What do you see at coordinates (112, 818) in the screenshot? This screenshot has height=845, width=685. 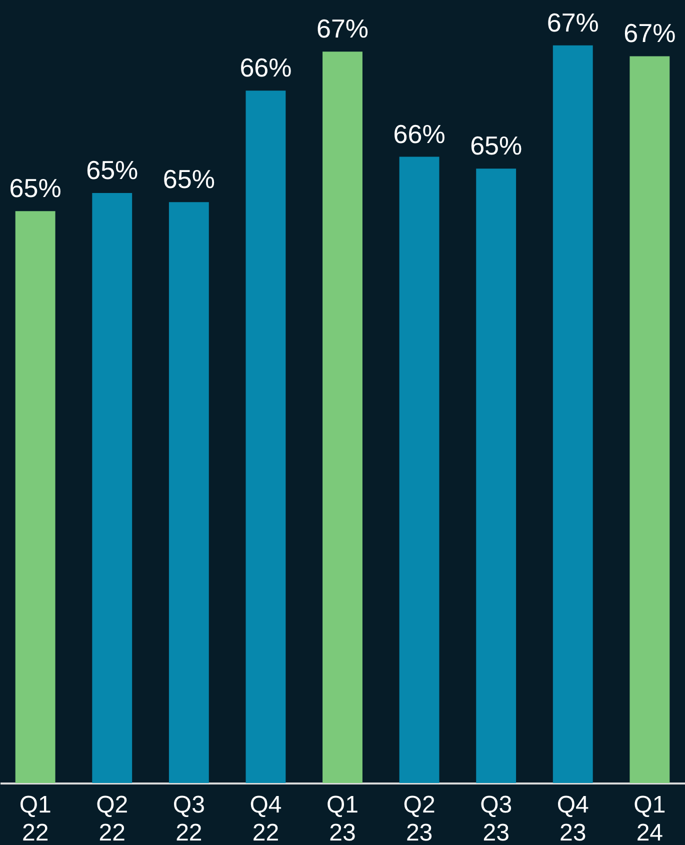 I see `x-tick-label: Q2 22` at bounding box center [112, 818].